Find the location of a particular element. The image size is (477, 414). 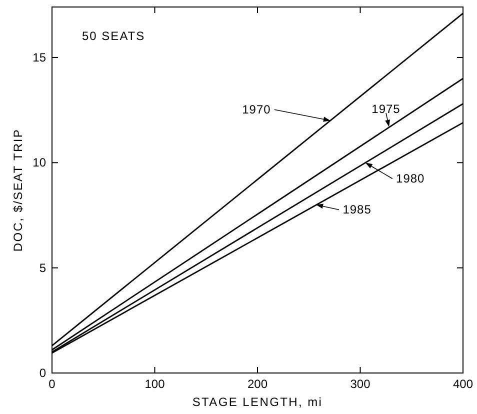

x-axis-title: STAGE LENGTH, mi is located at coordinates (257, 402).